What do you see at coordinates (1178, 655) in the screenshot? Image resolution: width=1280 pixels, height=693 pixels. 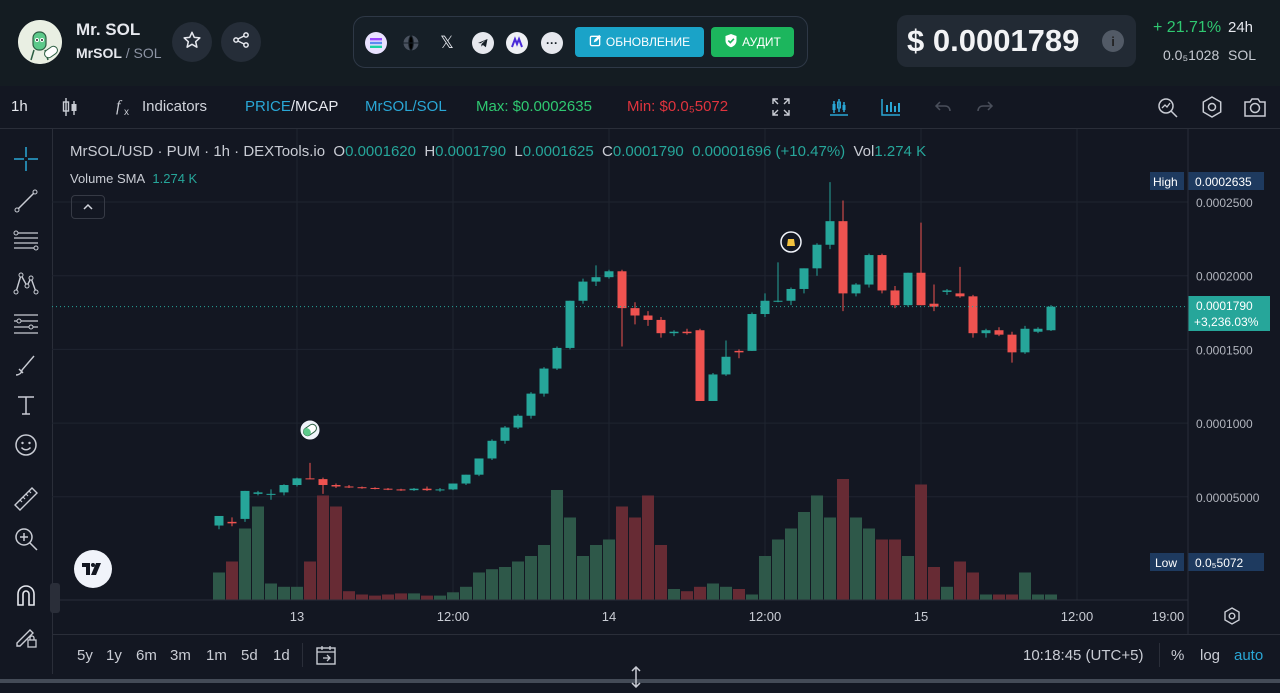 I see `percent-toggle: %` at bounding box center [1178, 655].